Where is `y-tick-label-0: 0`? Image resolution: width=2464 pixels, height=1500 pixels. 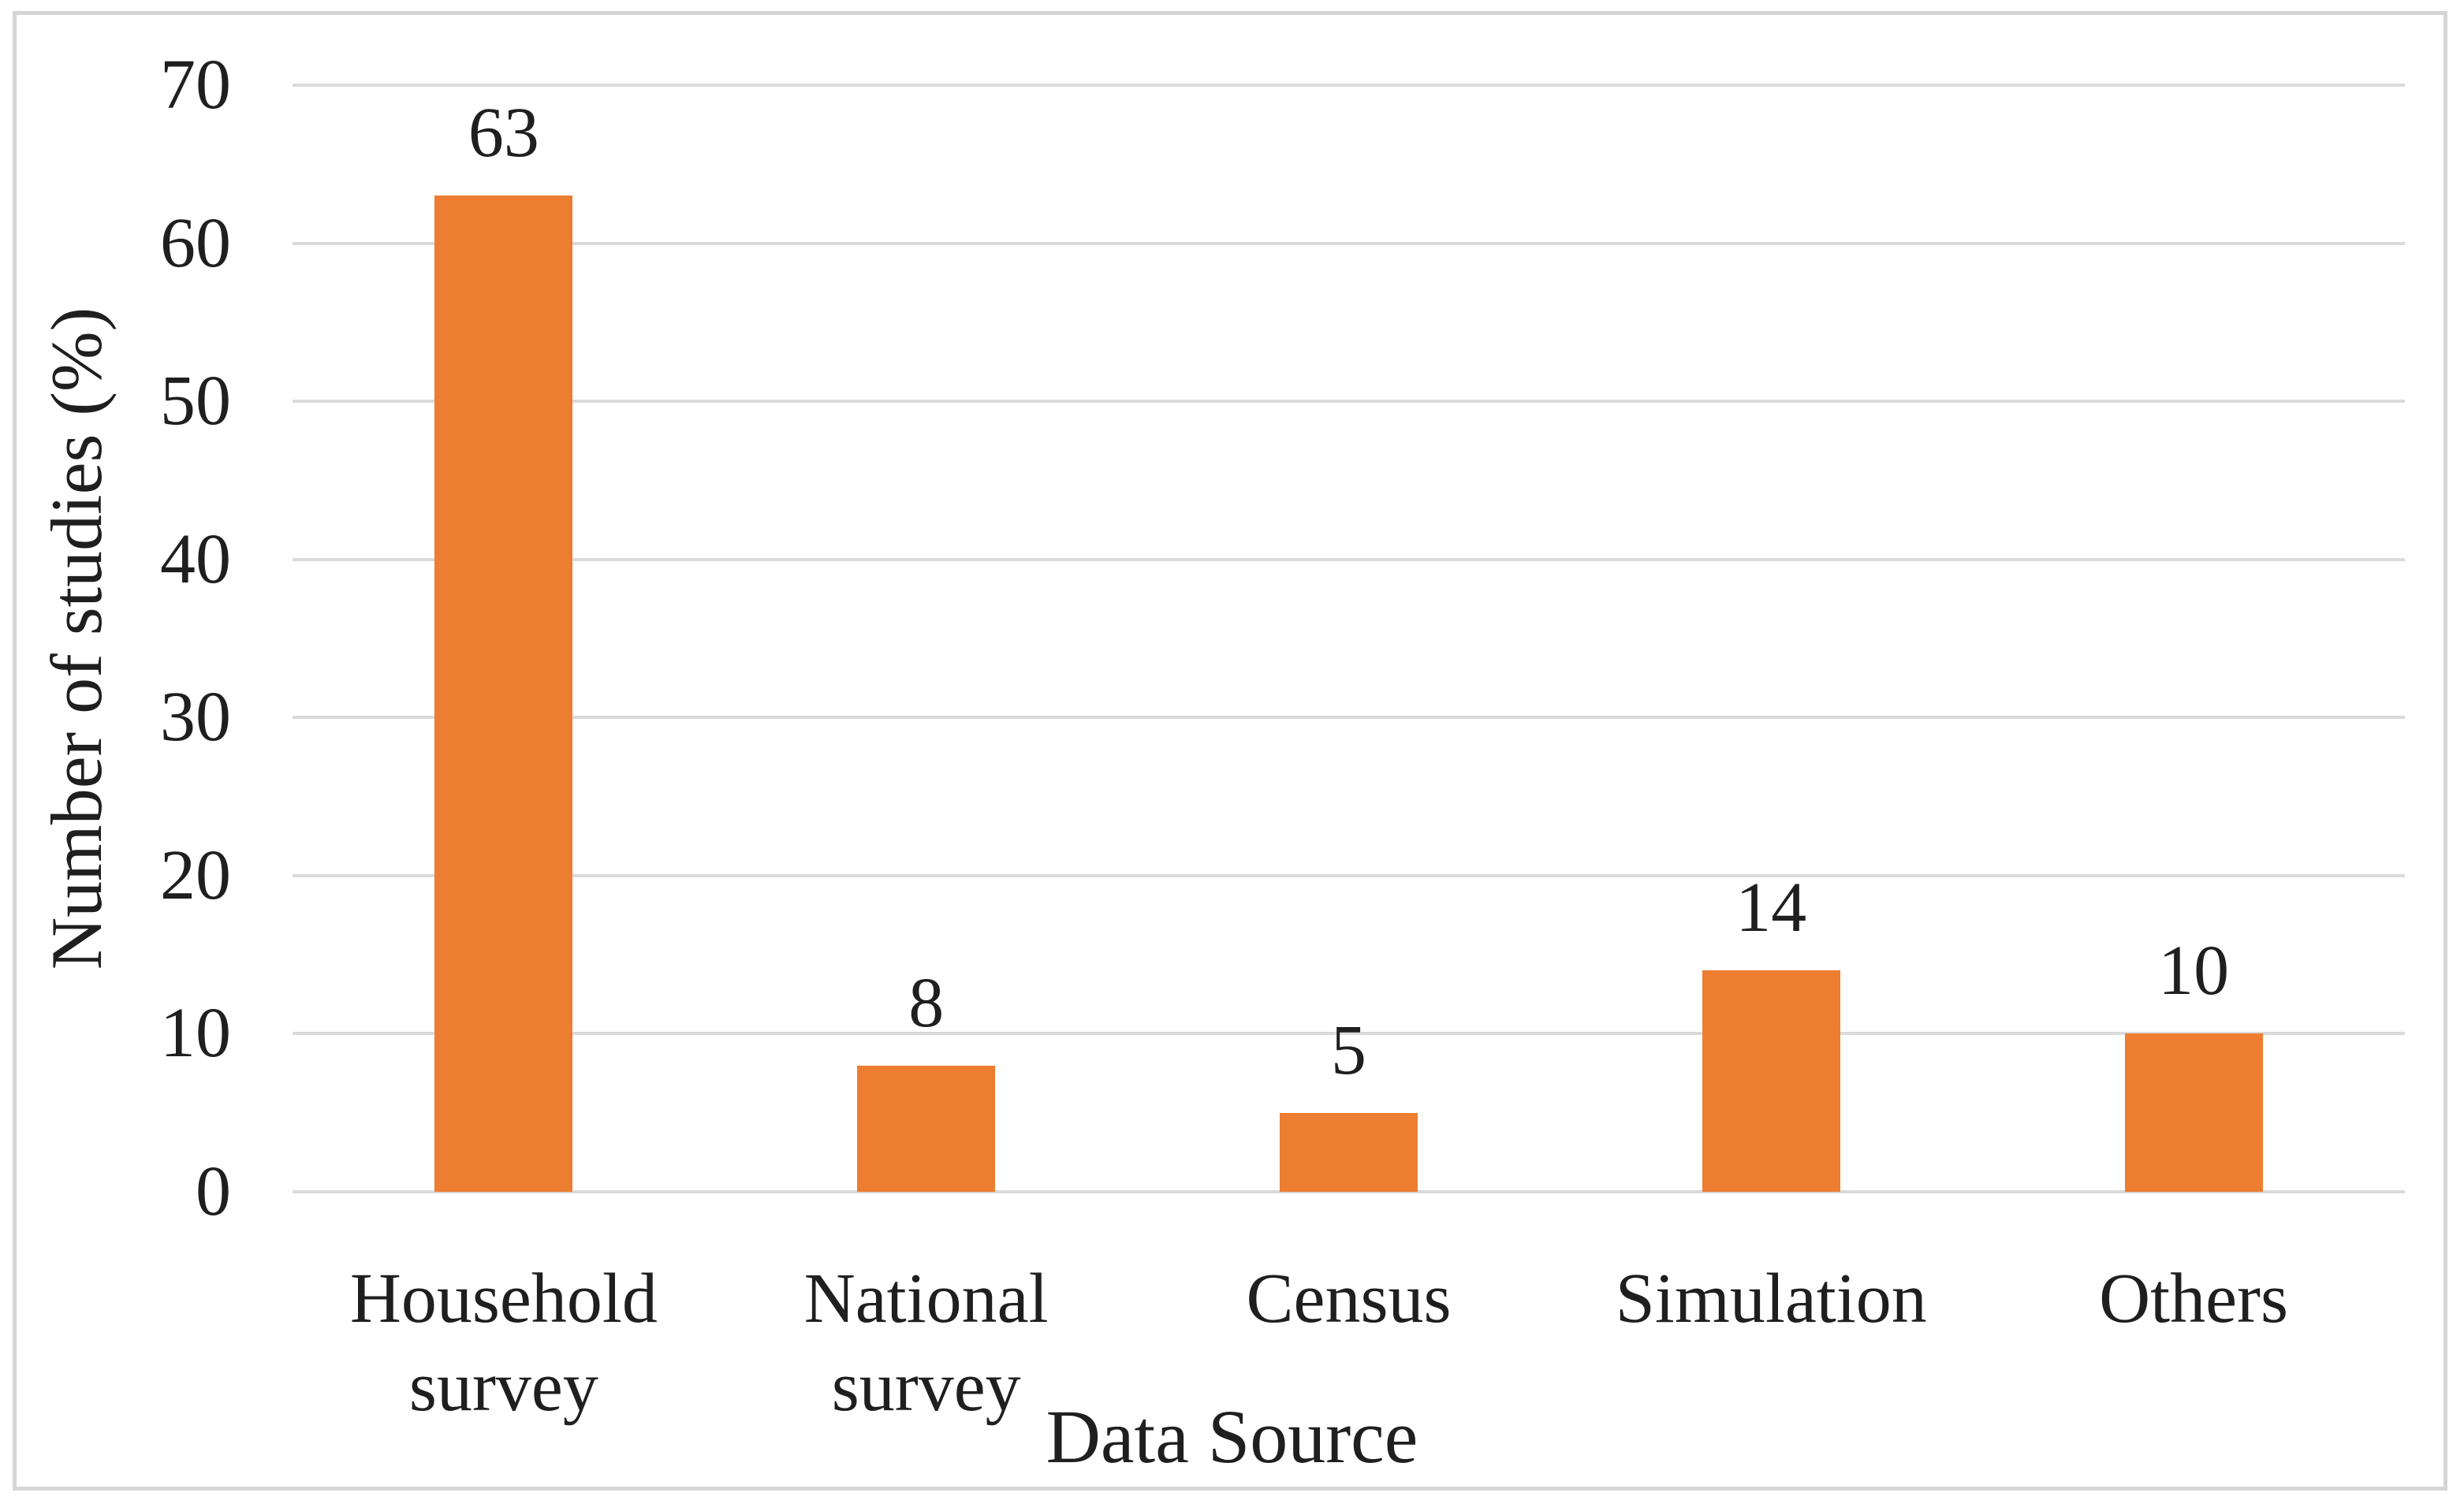 y-tick-label-0: 0 is located at coordinates (213, 1191).